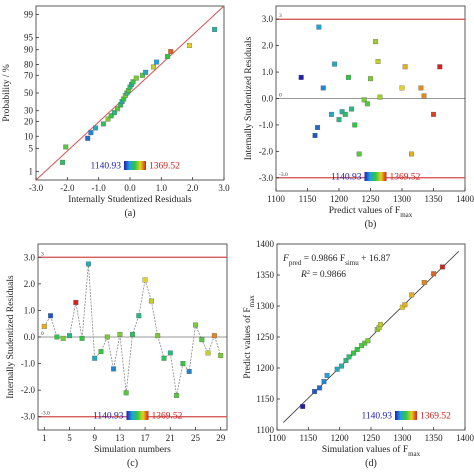 The width and height of the screenshot is (474, 474). Describe the element at coordinates (67, 188) in the screenshot. I see `x-tick-label: -2.0` at that location.